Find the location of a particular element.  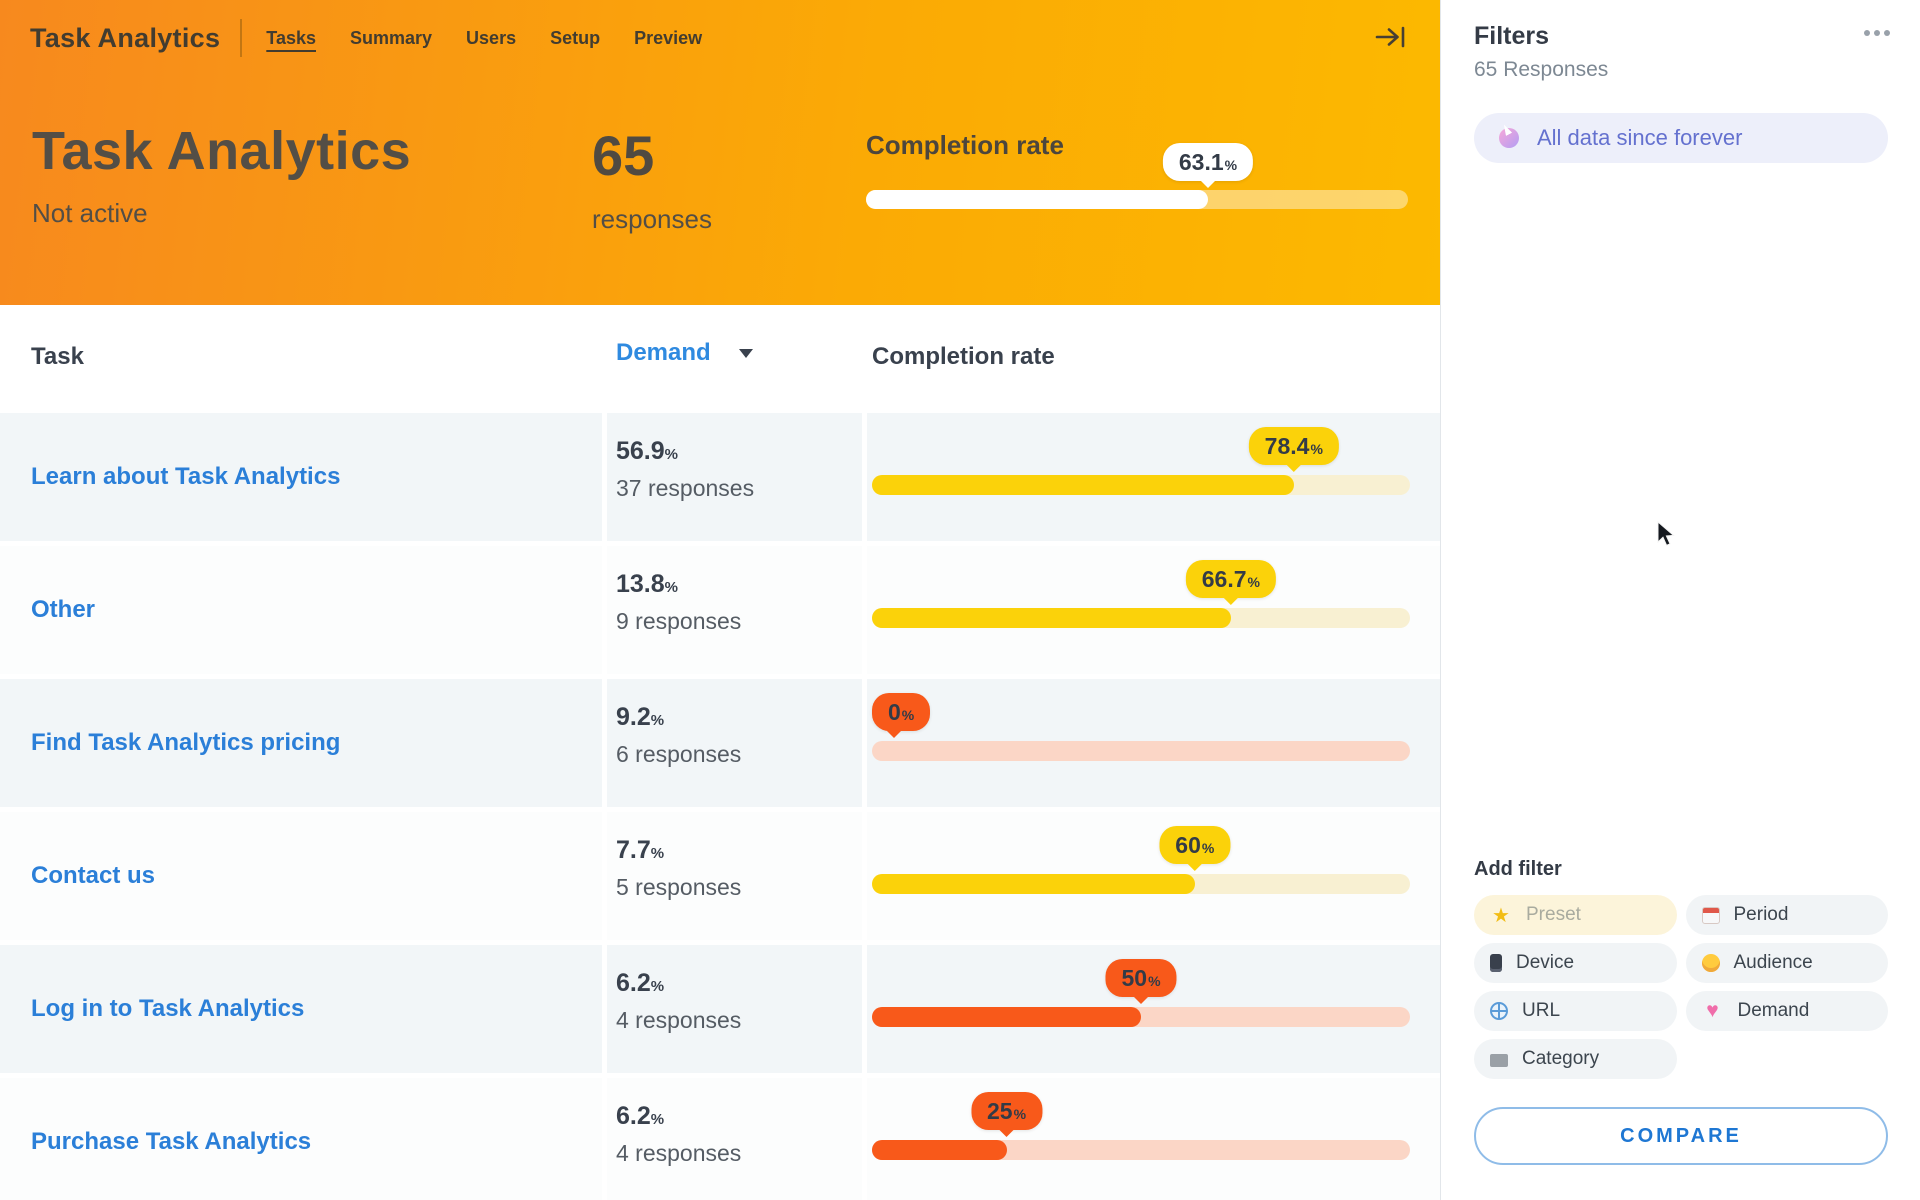

demand-percent: 56.9% is located at coordinates (647, 451).